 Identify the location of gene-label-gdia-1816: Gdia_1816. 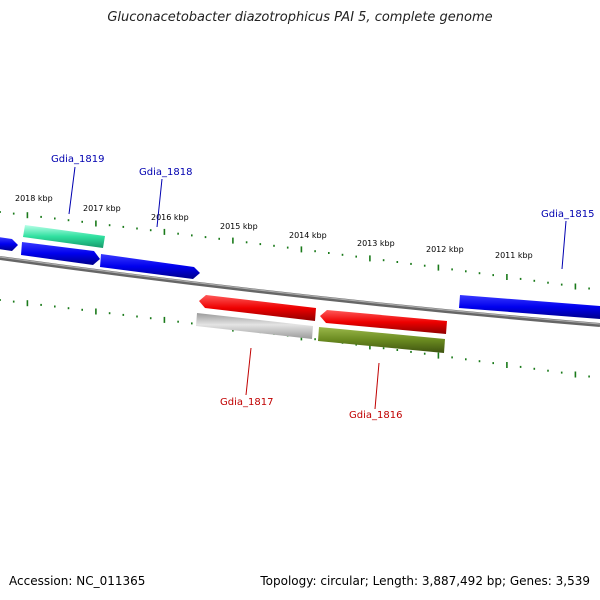
(375, 415).